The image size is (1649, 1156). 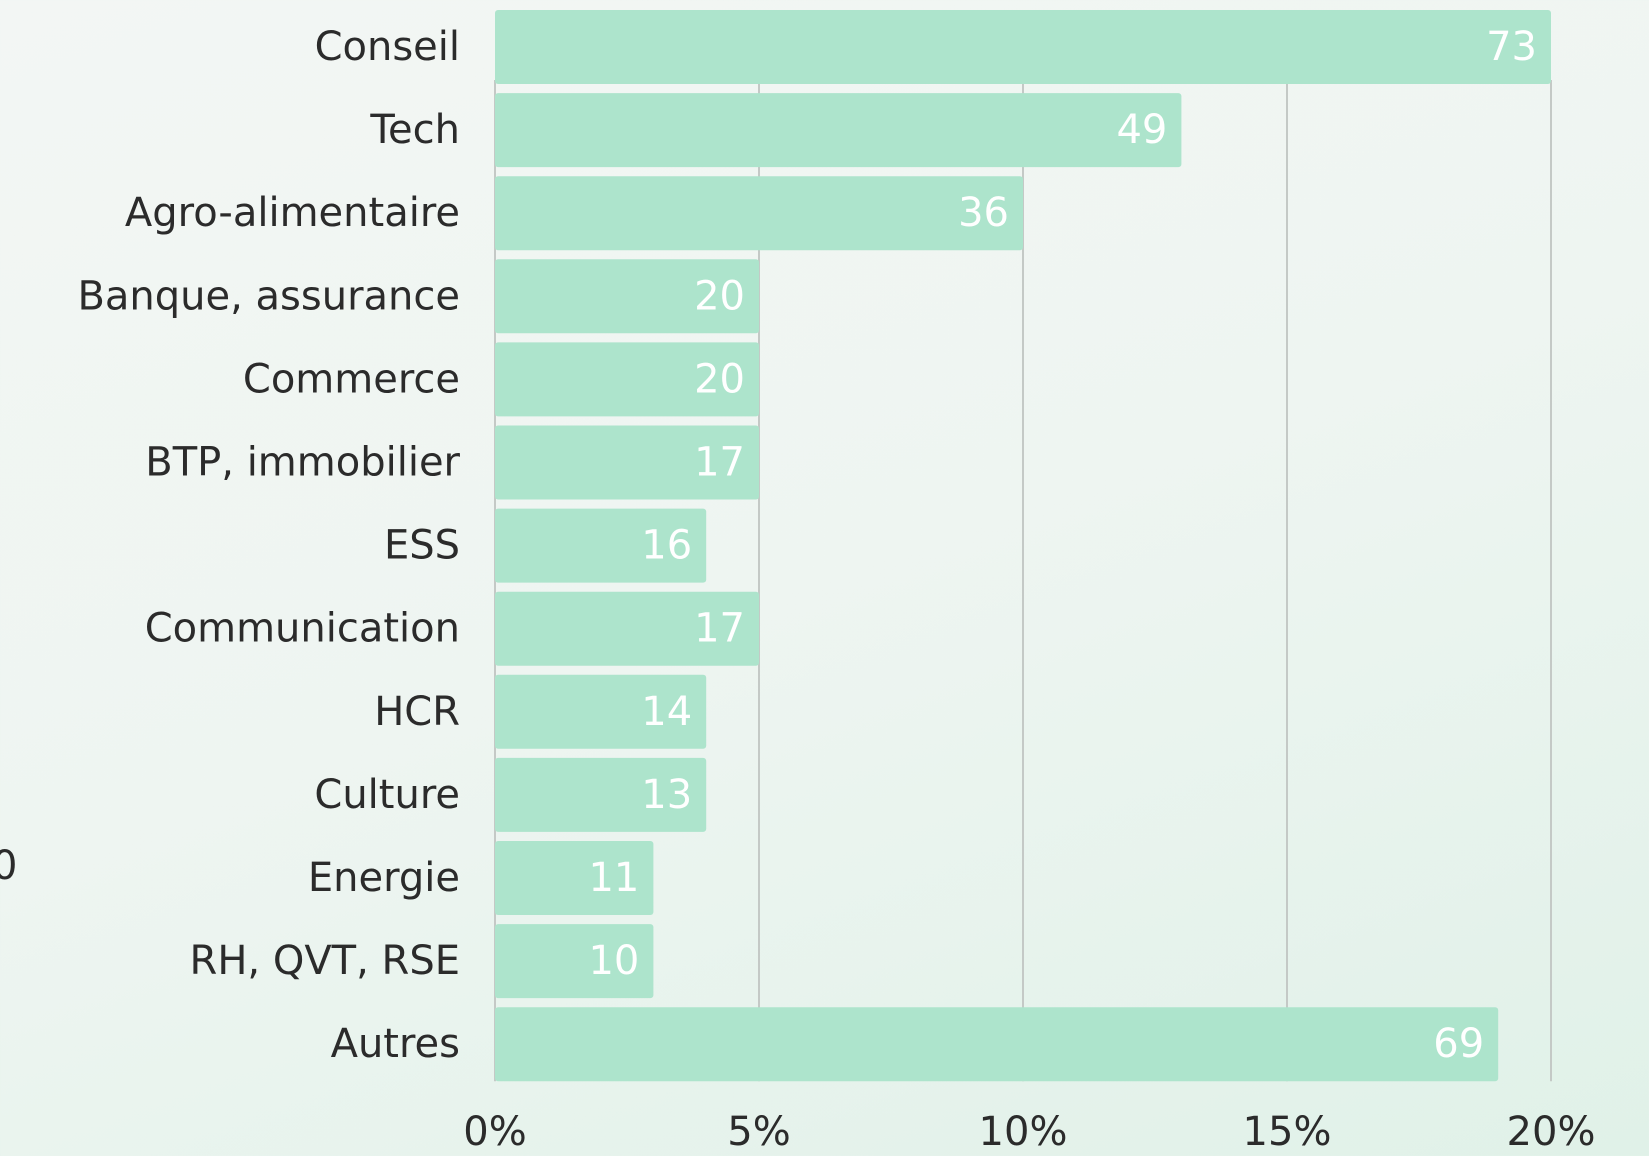 I want to click on x-tick-label: 15%, so click(x=1287, y=1132).